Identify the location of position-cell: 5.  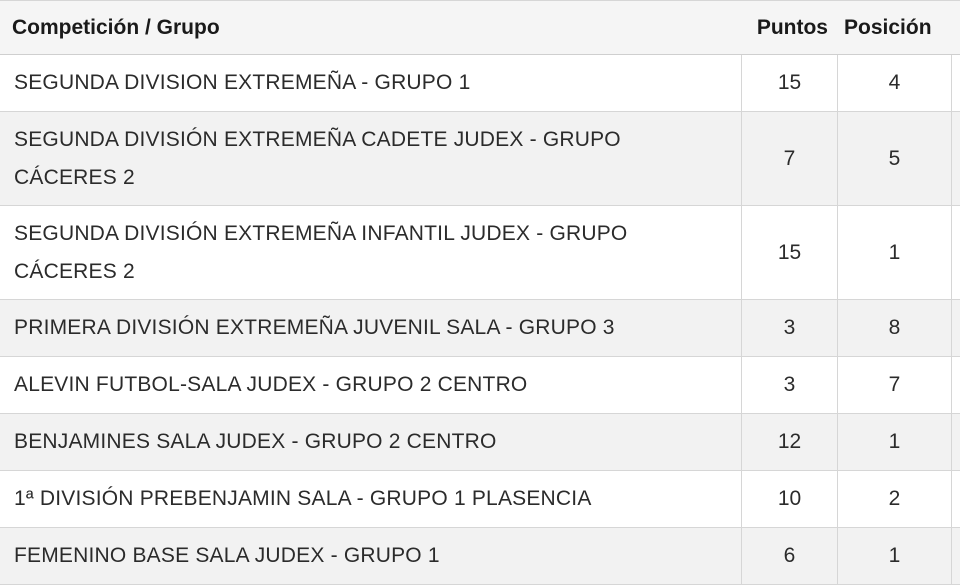
(895, 158).